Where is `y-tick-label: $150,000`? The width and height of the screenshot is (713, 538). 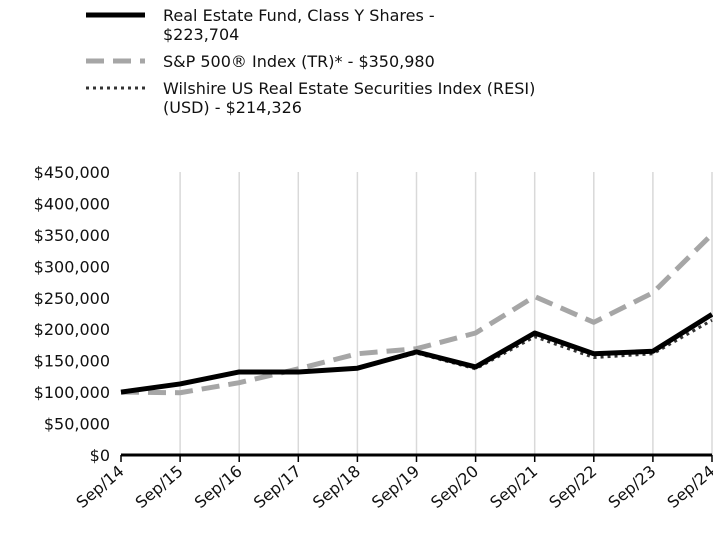 y-tick-label: $150,000 is located at coordinates (72, 361).